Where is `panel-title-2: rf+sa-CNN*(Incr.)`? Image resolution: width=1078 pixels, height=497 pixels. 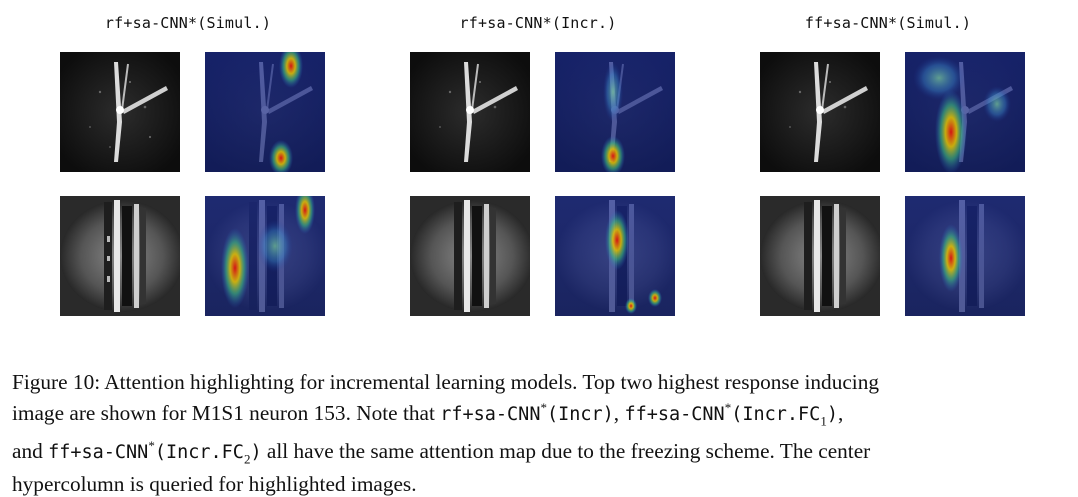 panel-title-2: rf+sa-CNN*(Incr.) is located at coordinates (538, 23).